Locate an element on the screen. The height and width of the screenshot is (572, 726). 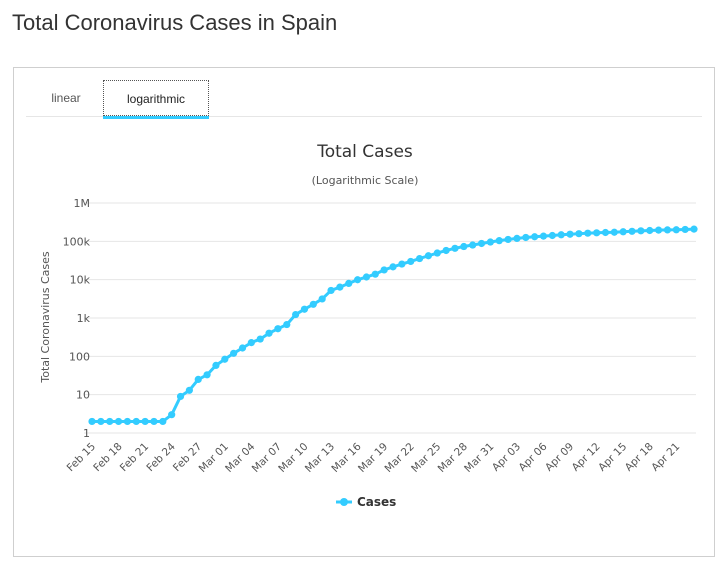
legend-item-cases: Cases is located at coordinates (376, 502).